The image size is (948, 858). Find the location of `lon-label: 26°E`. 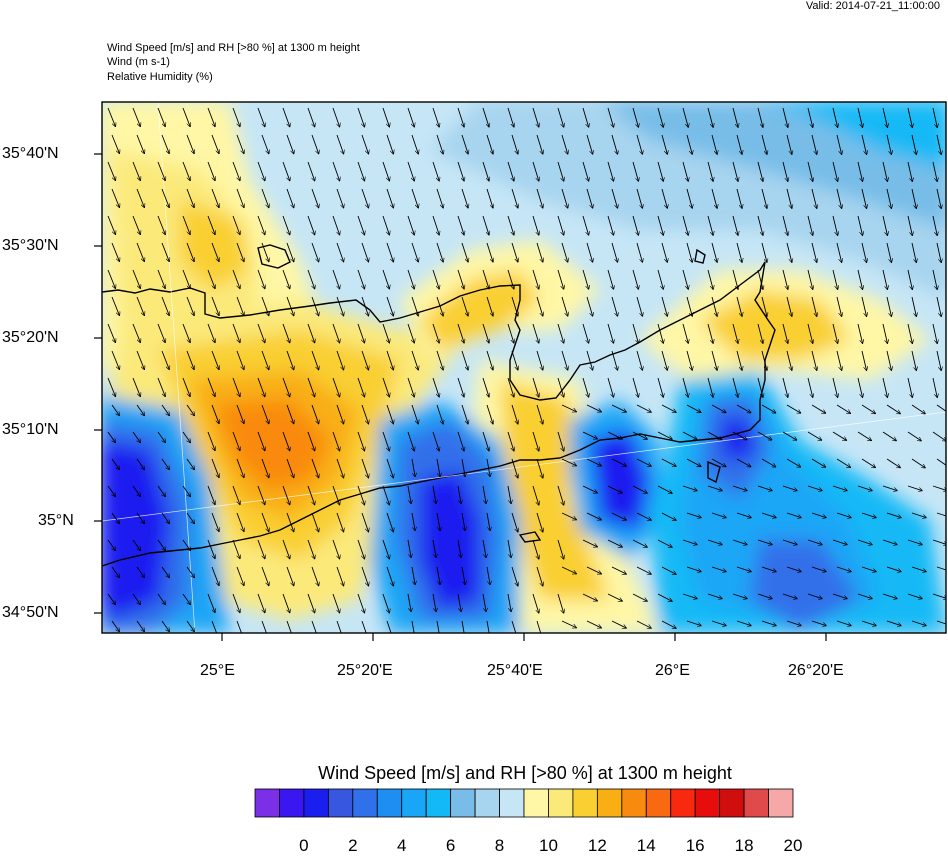

lon-label: 26°E is located at coordinates (672, 670).